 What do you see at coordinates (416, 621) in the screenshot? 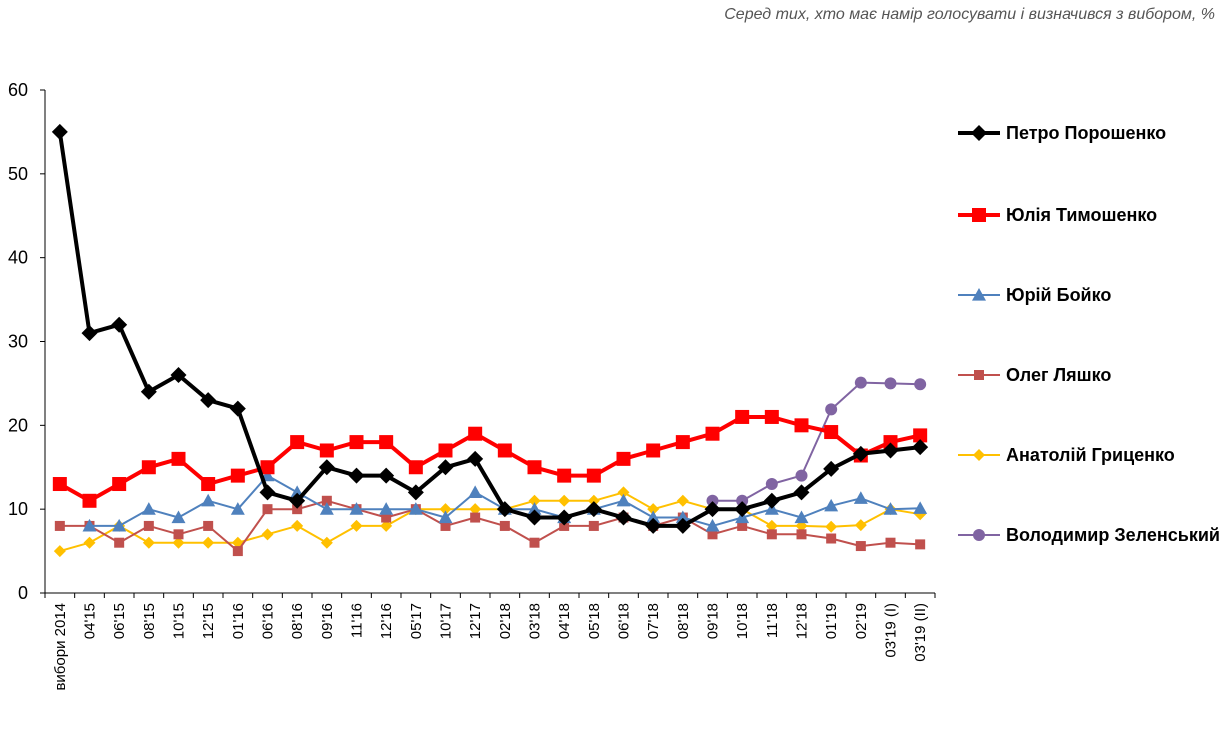
I see `x-tick-label: 05'17` at bounding box center [416, 621].